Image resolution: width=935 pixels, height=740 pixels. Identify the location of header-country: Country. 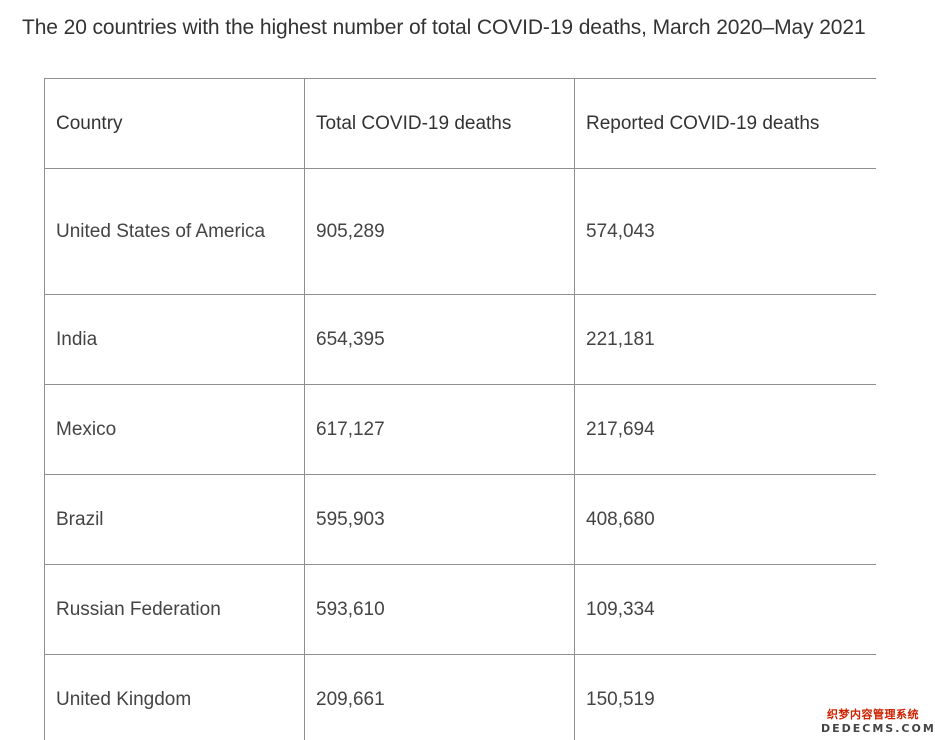
(174, 123).